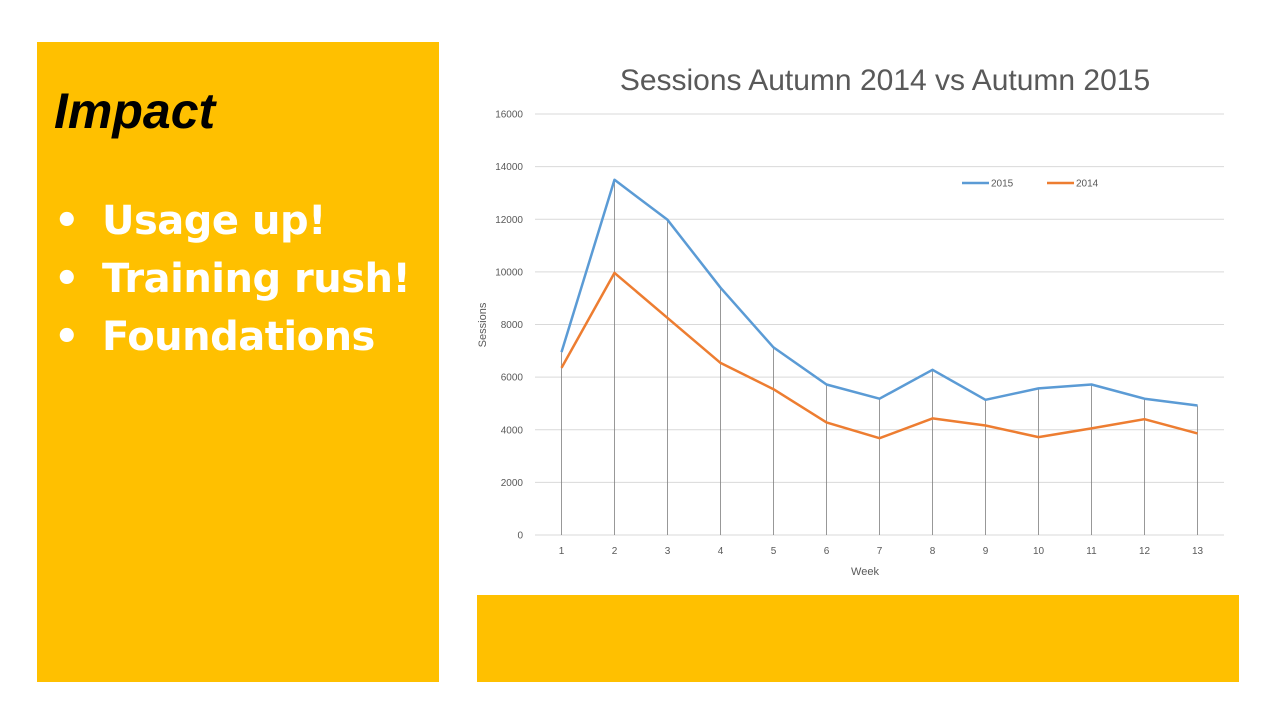 The height and width of the screenshot is (720, 1280). I want to click on x-tick-label: 9, so click(986, 551).